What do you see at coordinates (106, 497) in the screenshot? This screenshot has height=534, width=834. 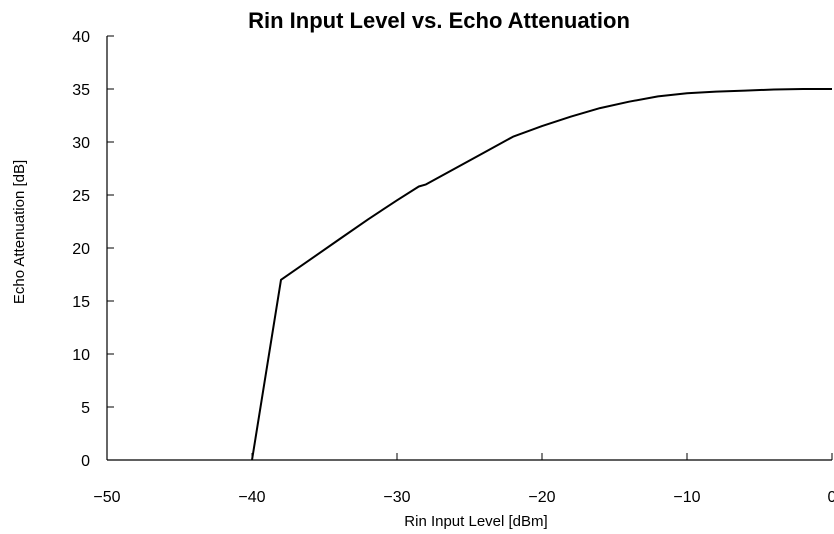 I see `x-tick-label: −50` at bounding box center [106, 497].